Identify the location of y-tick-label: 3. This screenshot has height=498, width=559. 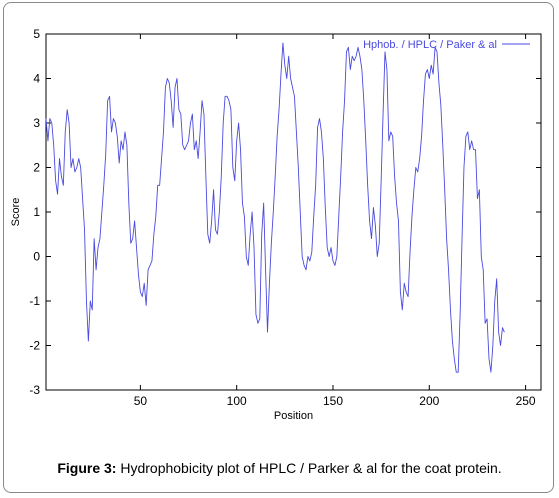
(36, 123).